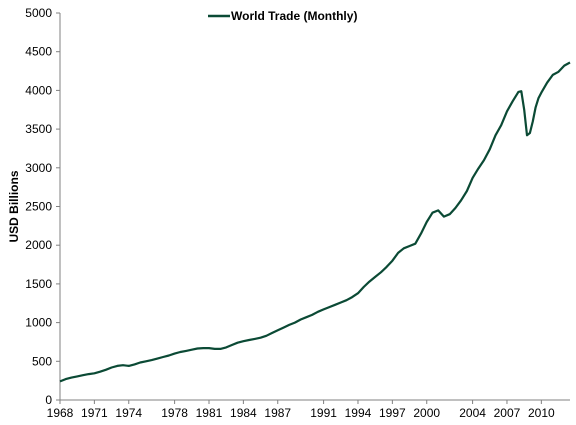  Describe the element at coordinates (426, 413) in the screenshot. I see `x-tick-label: 2000` at that location.